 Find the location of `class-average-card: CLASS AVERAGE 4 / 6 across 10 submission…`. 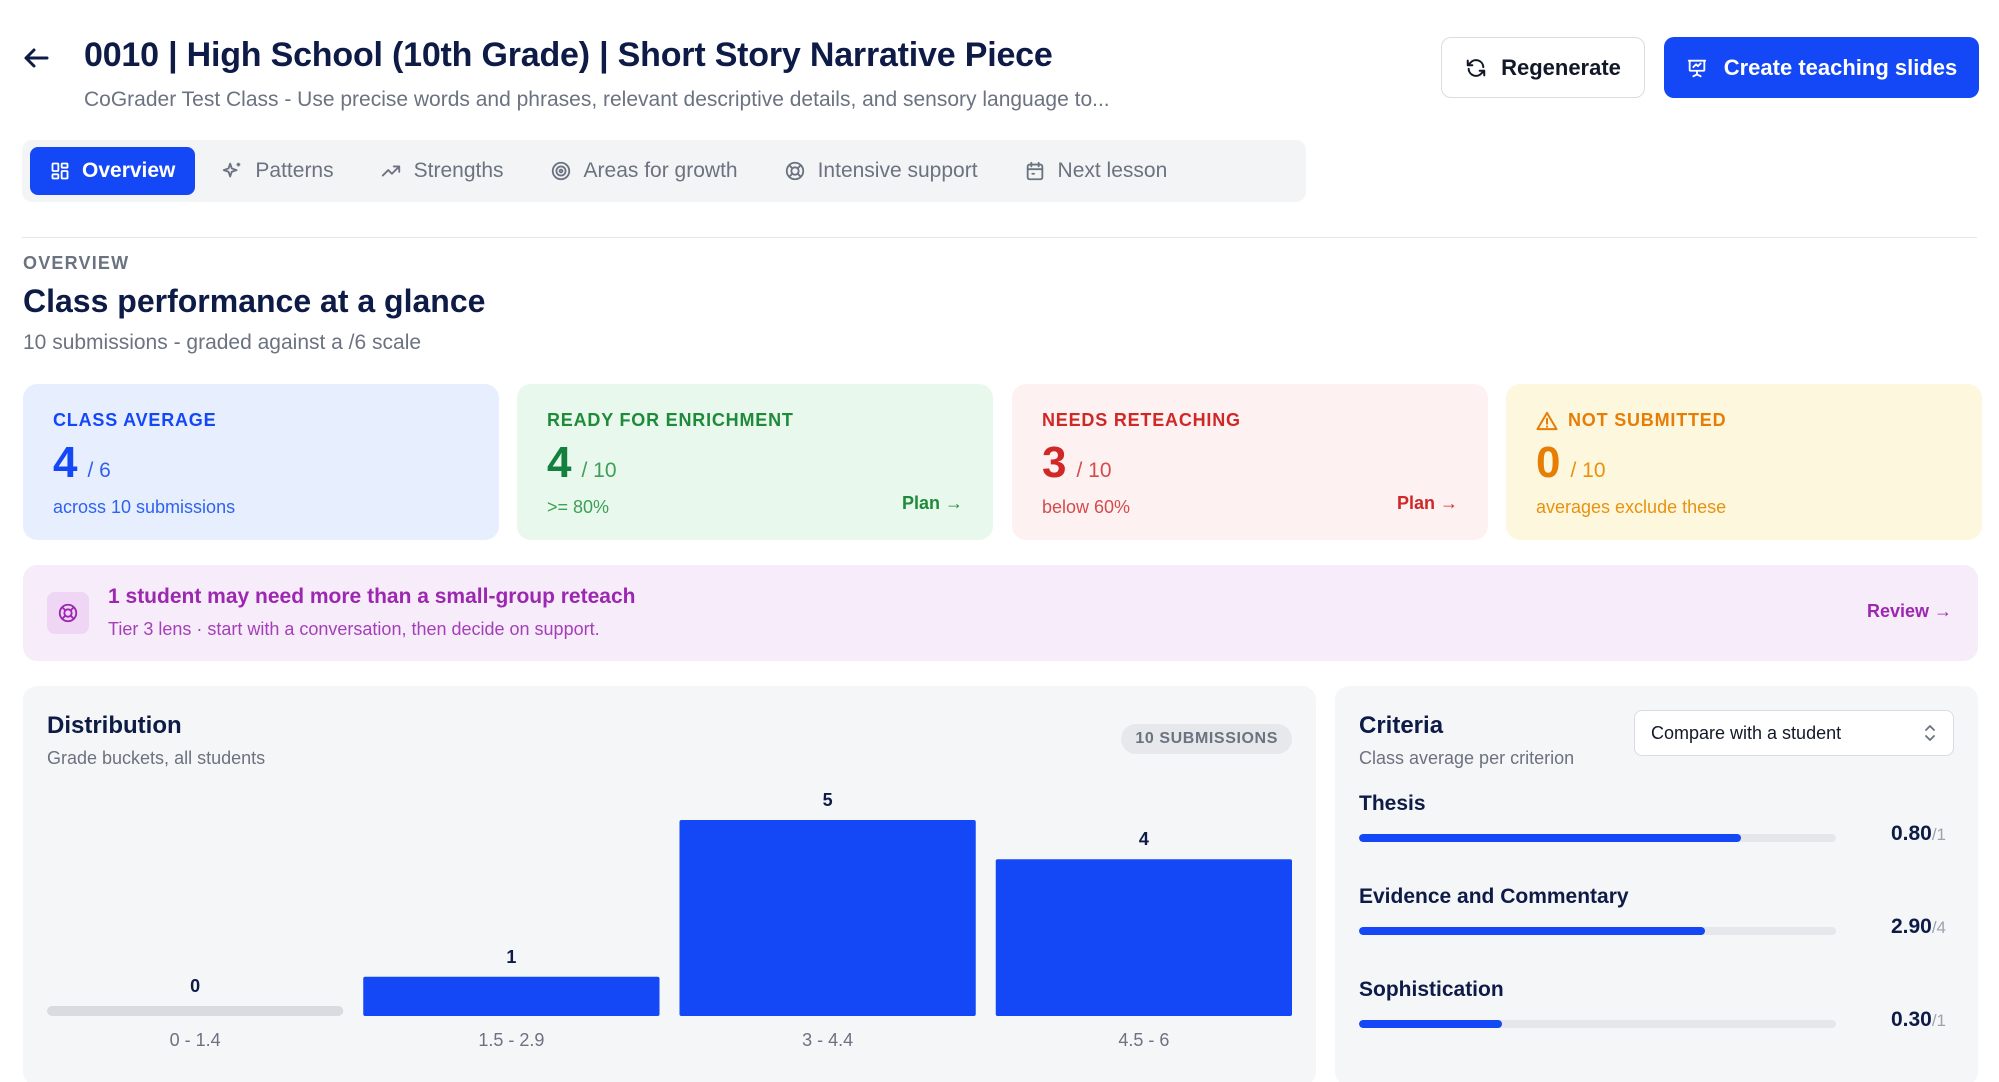

class-average-card: CLASS AVERAGE 4 / 6 across 10 submission… is located at coordinates (261, 462).